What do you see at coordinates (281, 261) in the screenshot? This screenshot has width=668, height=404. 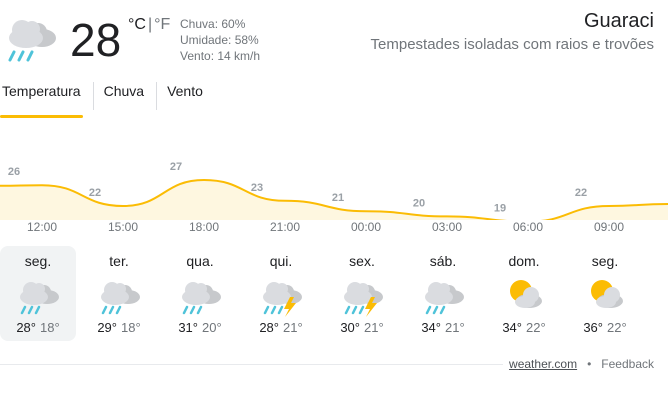 I see `day-name: qui.` at bounding box center [281, 261].